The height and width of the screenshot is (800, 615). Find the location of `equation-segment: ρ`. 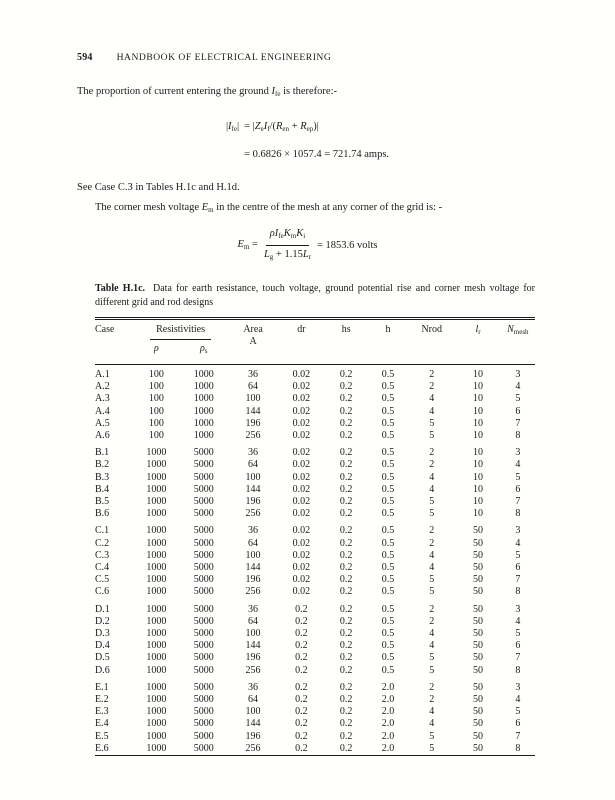

equation-segment: ρ is located at coordinates (272, 233).